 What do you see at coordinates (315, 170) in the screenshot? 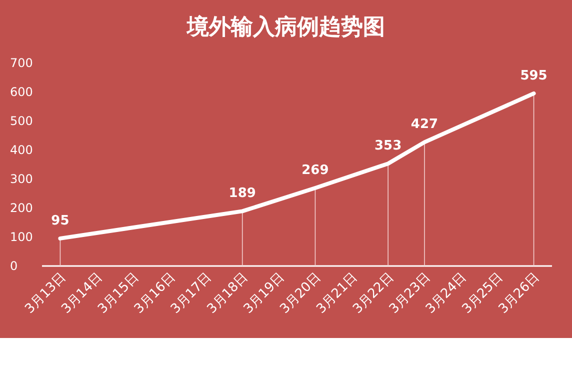
I see `data-label: 269` at bounding box center [315, 170].